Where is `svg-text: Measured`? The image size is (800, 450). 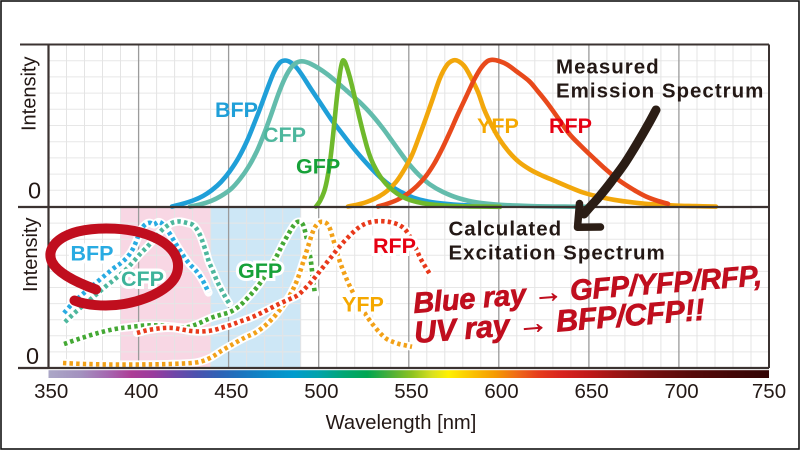
svg-text: Measured is located at coordinates (608, 67).